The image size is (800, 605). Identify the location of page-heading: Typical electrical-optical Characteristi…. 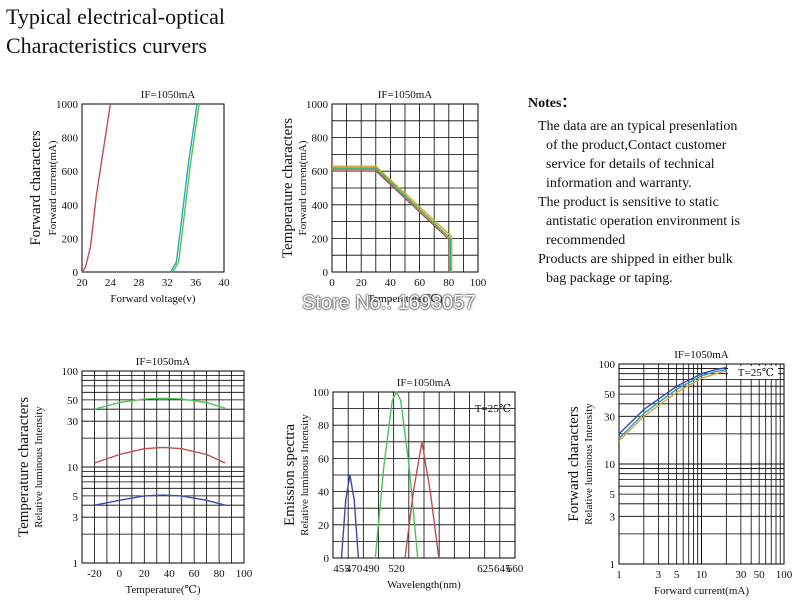
(115, 31).